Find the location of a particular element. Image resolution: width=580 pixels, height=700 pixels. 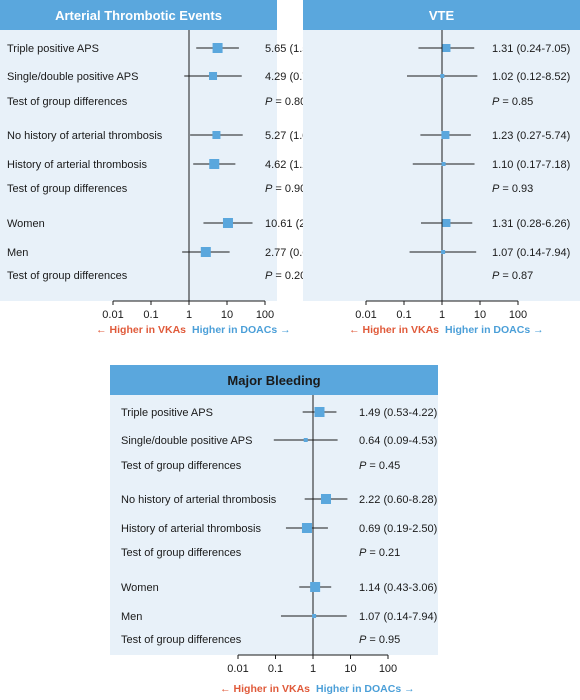

p-value-text: P = 0.21 is located at coordinates (379, 553).